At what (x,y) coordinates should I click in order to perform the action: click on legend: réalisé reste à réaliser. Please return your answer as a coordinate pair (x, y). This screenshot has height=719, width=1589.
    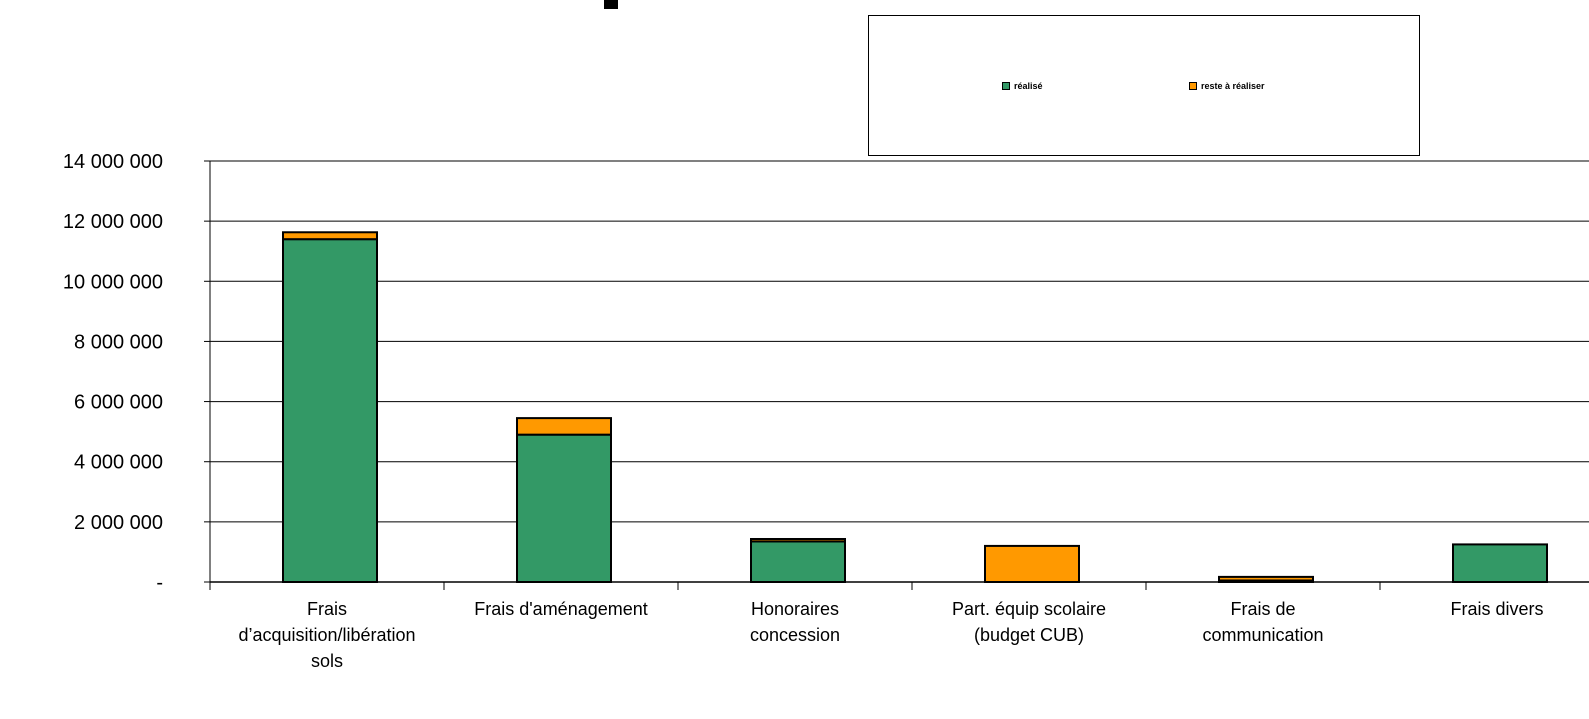
    Looking at the image, I should click on (1144, 85).